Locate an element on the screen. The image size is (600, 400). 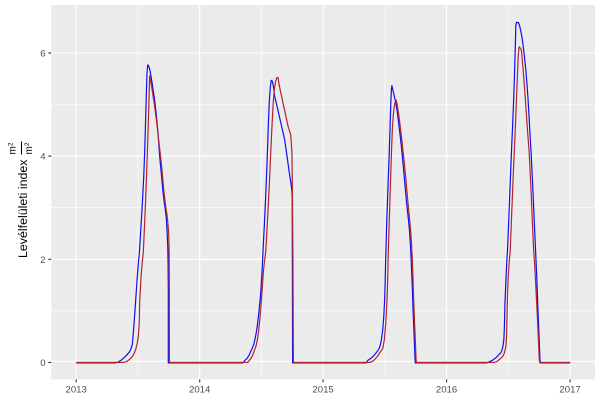
svg-text: 2015 is located at coordinates (322, 389).